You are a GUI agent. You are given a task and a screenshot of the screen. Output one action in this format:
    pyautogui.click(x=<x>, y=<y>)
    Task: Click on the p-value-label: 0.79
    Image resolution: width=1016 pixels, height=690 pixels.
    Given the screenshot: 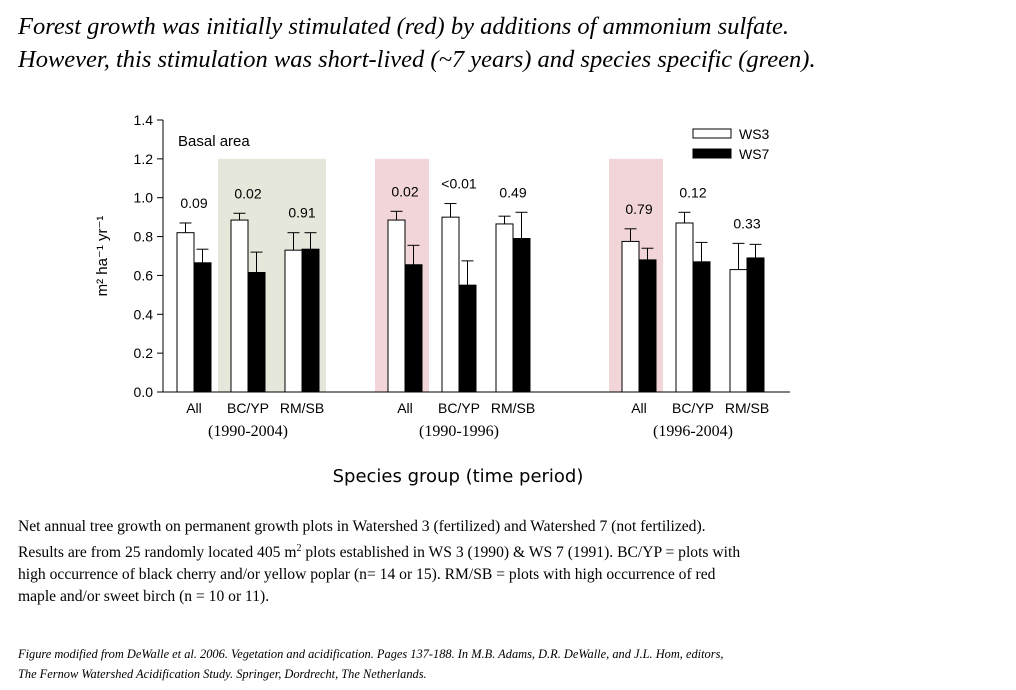 What is the action you would take?
    pyautogui.click(x=638, y=209)
    